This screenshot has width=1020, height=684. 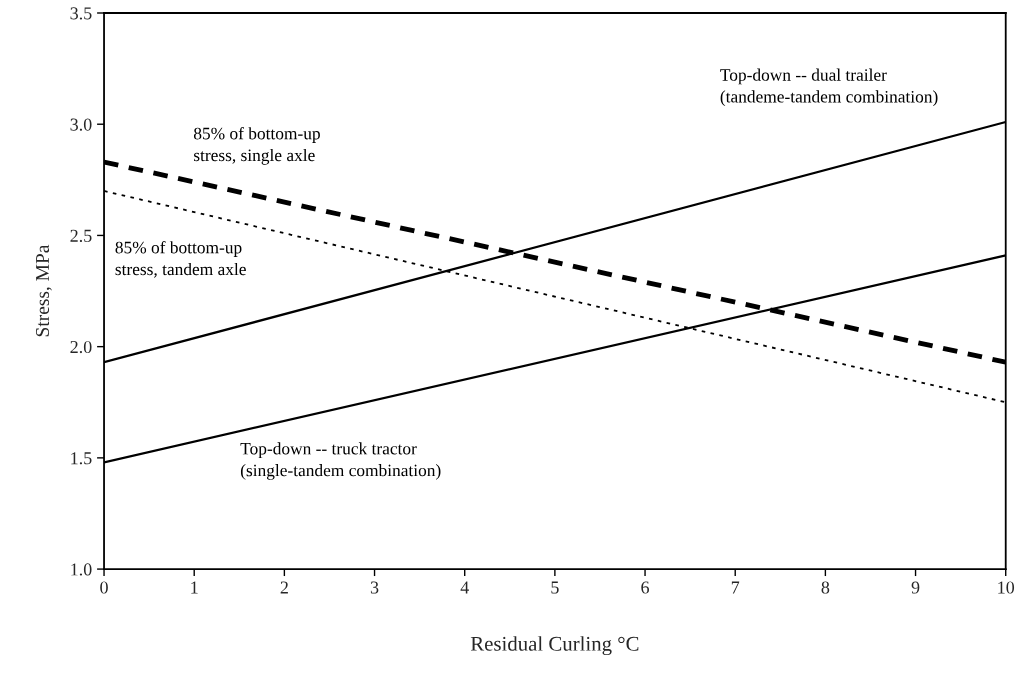 I want to click on x-tick-label: 0, so click(x=104, y=587).